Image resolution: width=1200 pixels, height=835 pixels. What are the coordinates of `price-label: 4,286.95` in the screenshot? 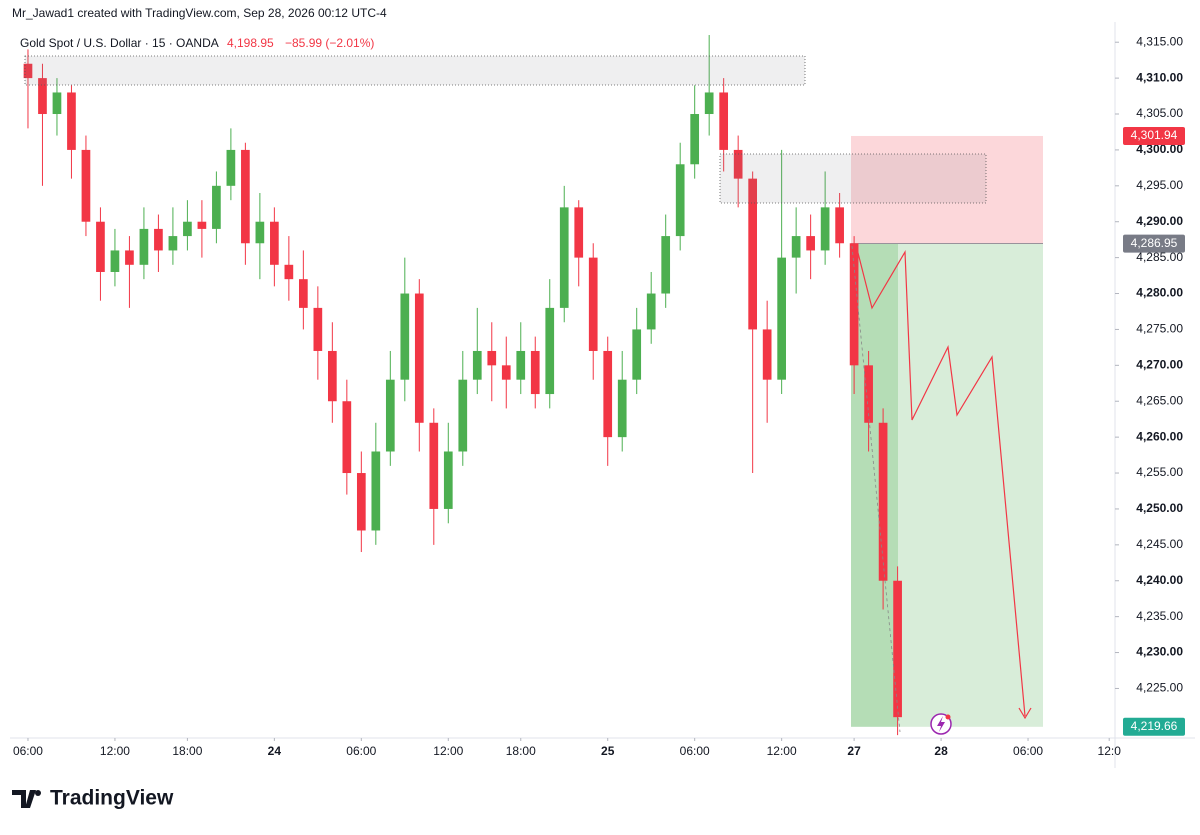 It's located at (1154, 243).